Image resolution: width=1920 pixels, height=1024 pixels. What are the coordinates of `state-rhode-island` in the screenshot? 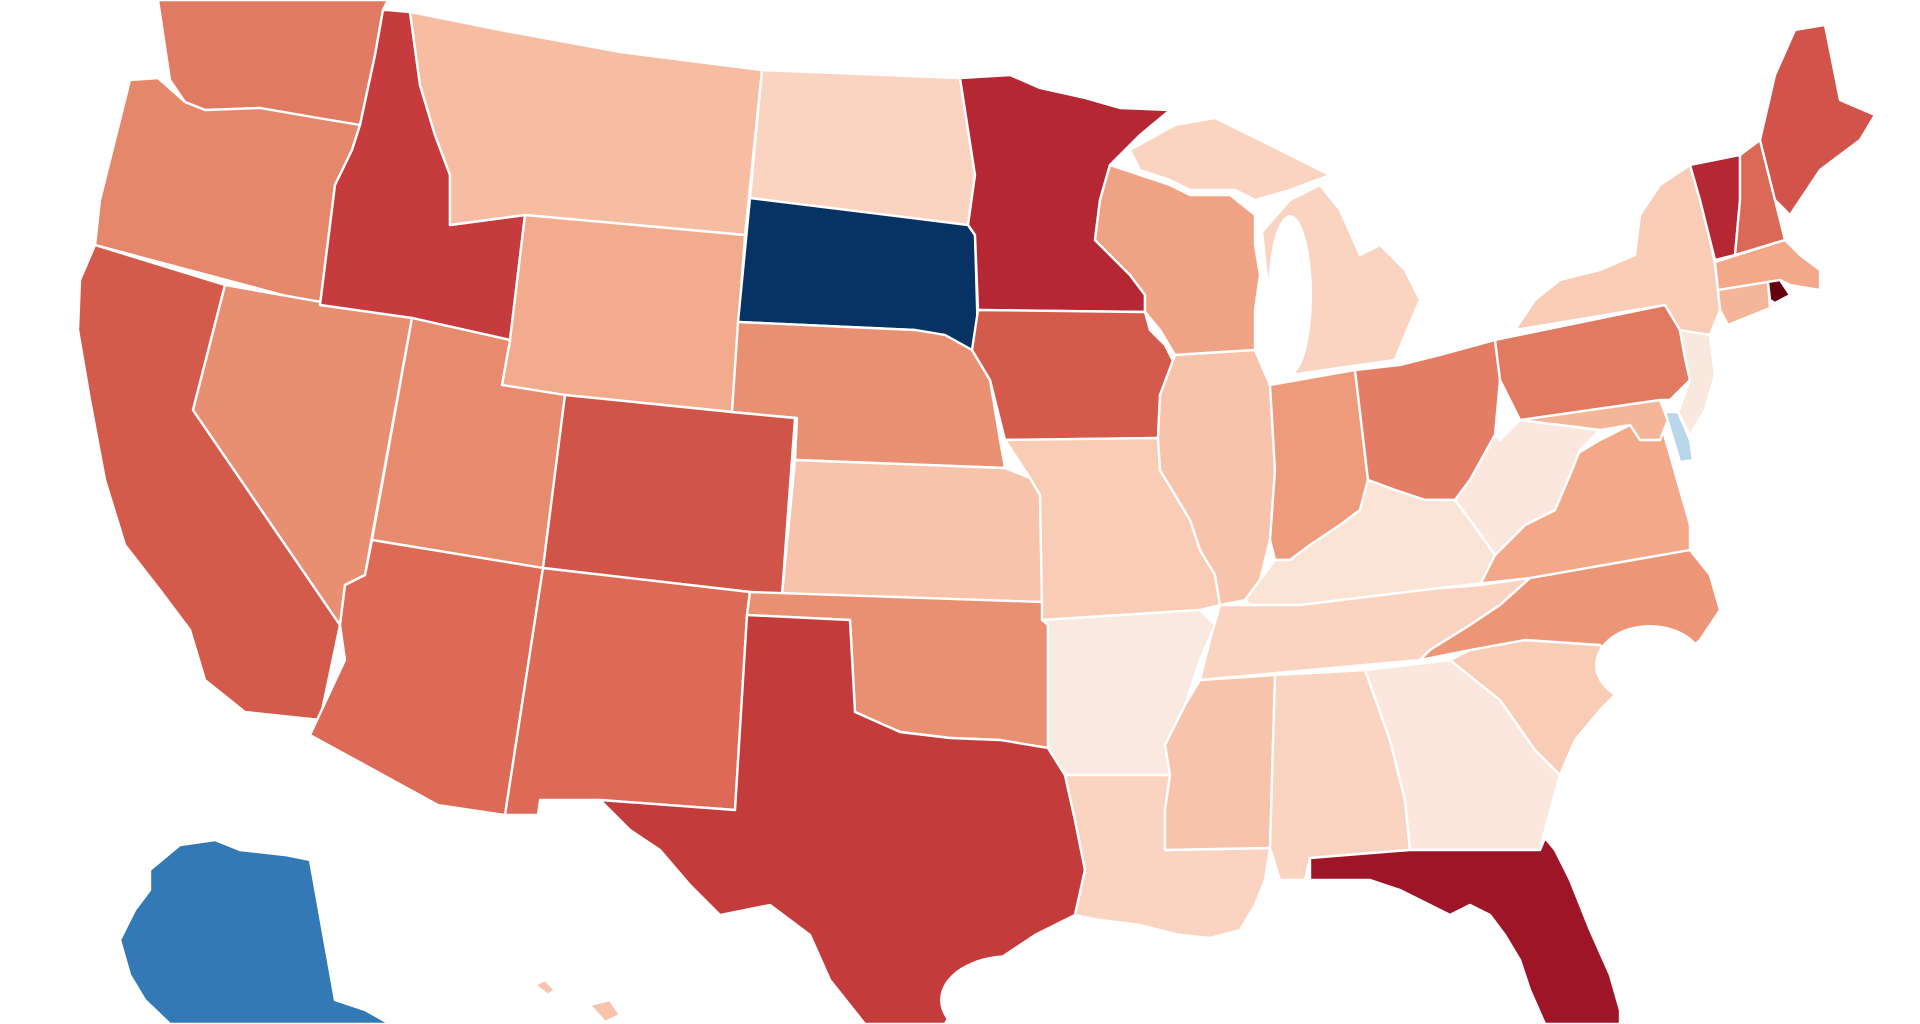 It's located at (1779, 291).